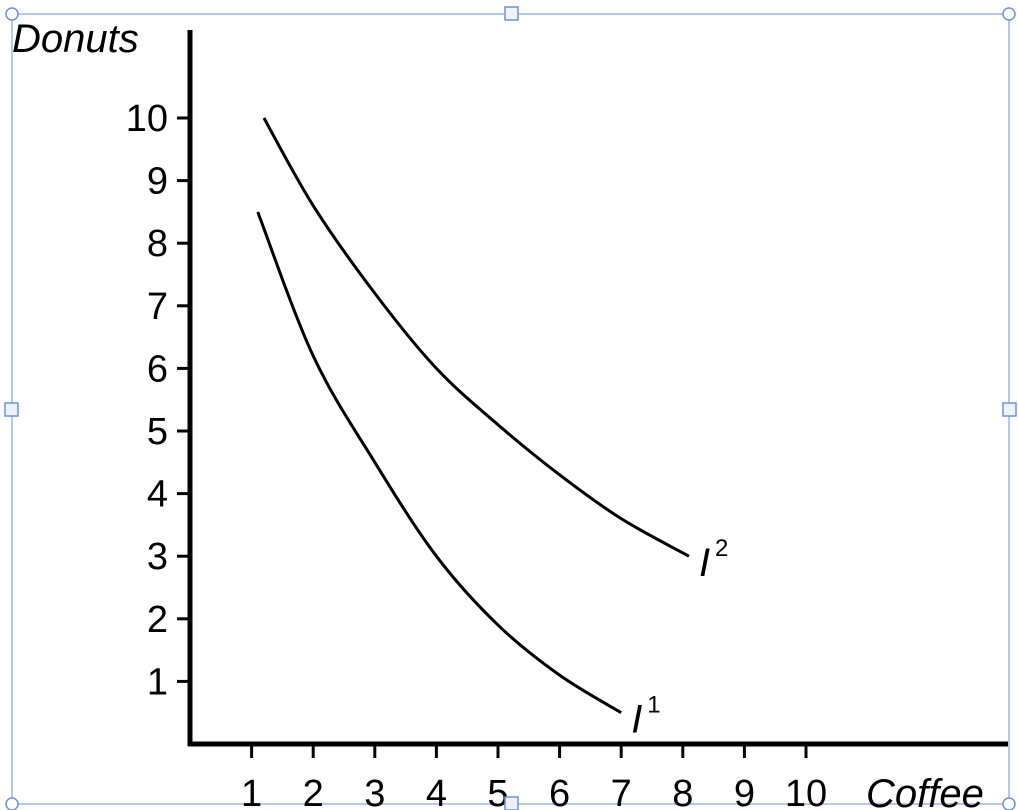 The height and width of the screenshot is (810, 1018). I want to click on x-tick-label: 5, so click(497, 791).